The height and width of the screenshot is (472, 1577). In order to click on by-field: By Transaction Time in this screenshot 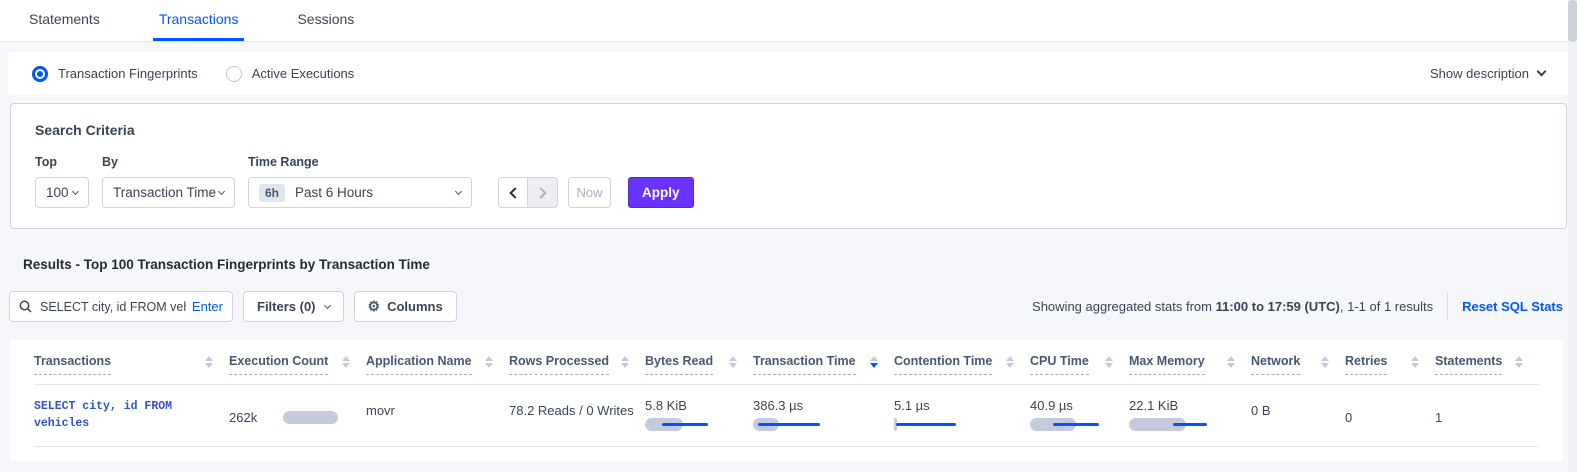, I will do `click(168, 181)`.